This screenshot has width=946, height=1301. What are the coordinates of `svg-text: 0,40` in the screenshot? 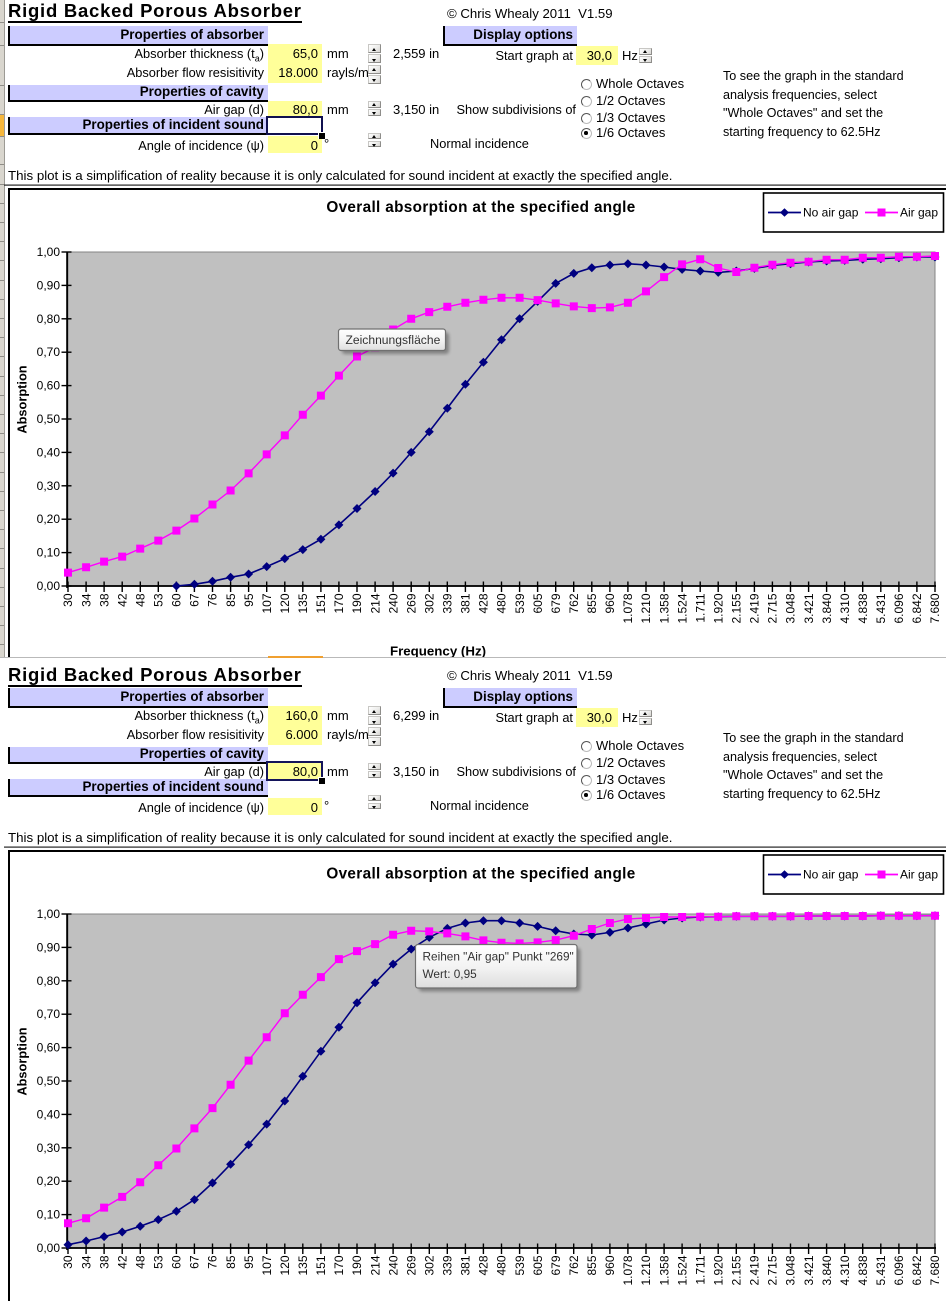 It's located at (49, 452).